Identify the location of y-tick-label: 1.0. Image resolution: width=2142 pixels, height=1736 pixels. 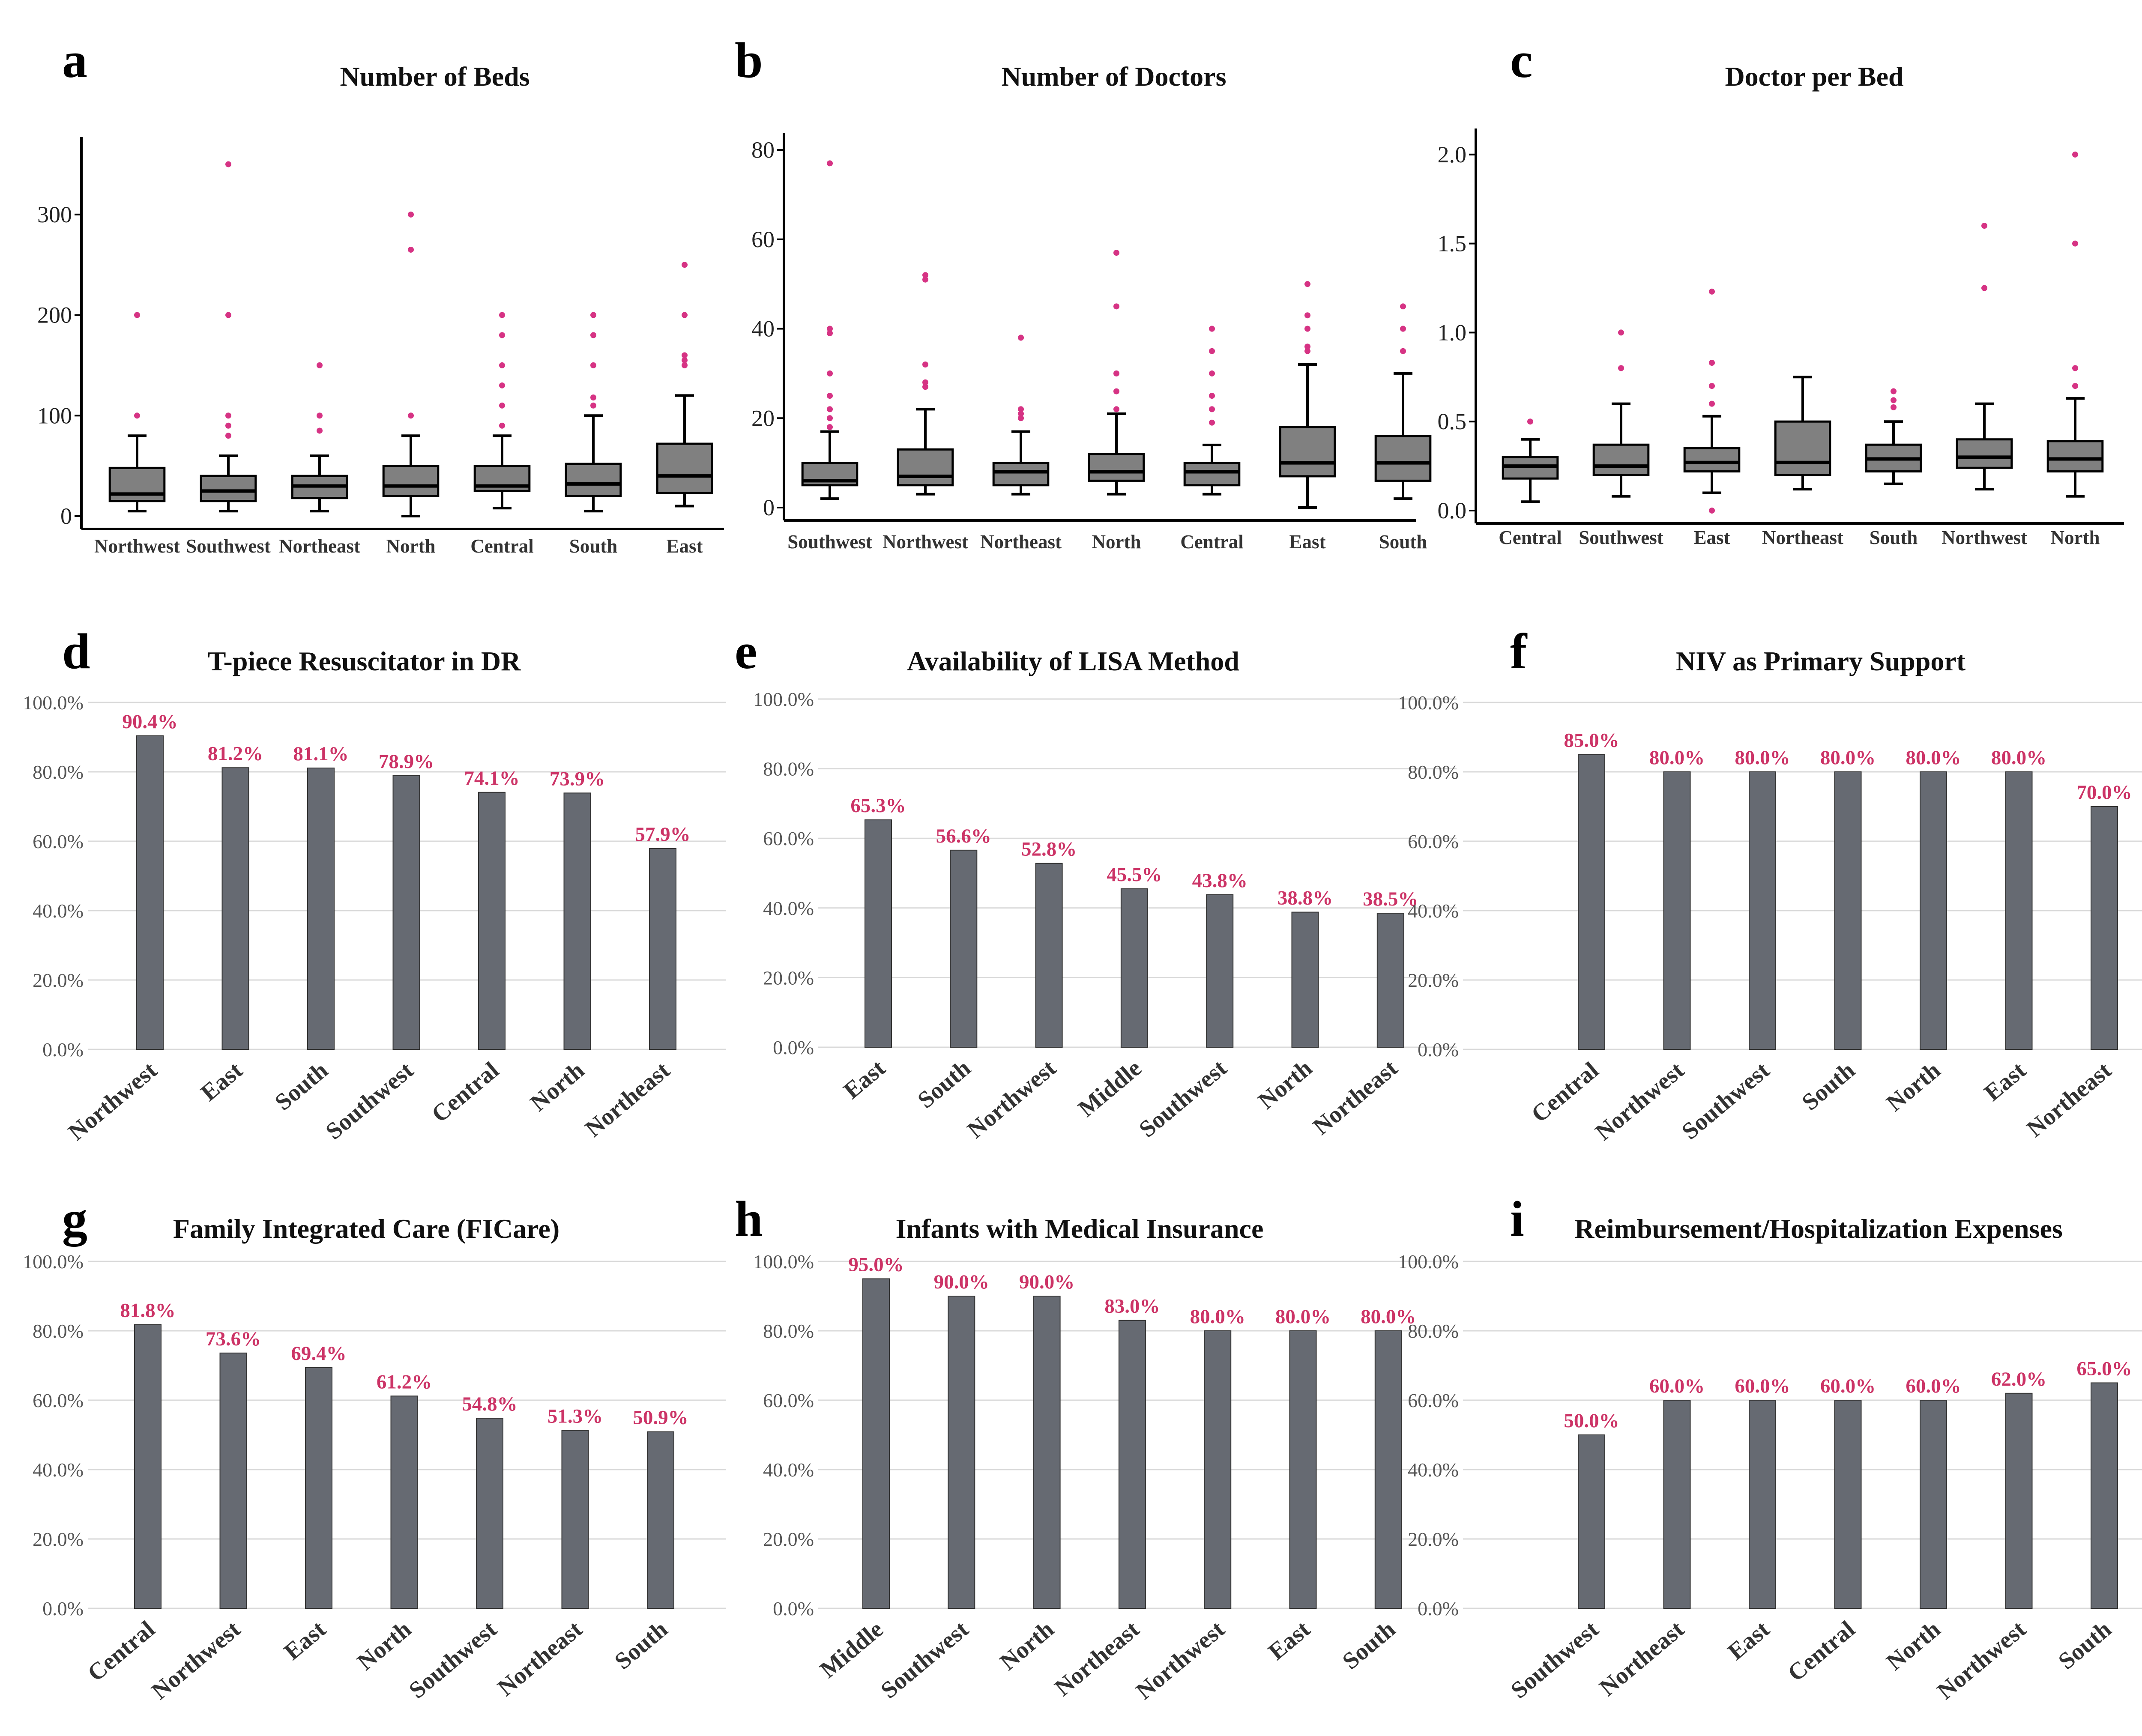
(1453, 332).